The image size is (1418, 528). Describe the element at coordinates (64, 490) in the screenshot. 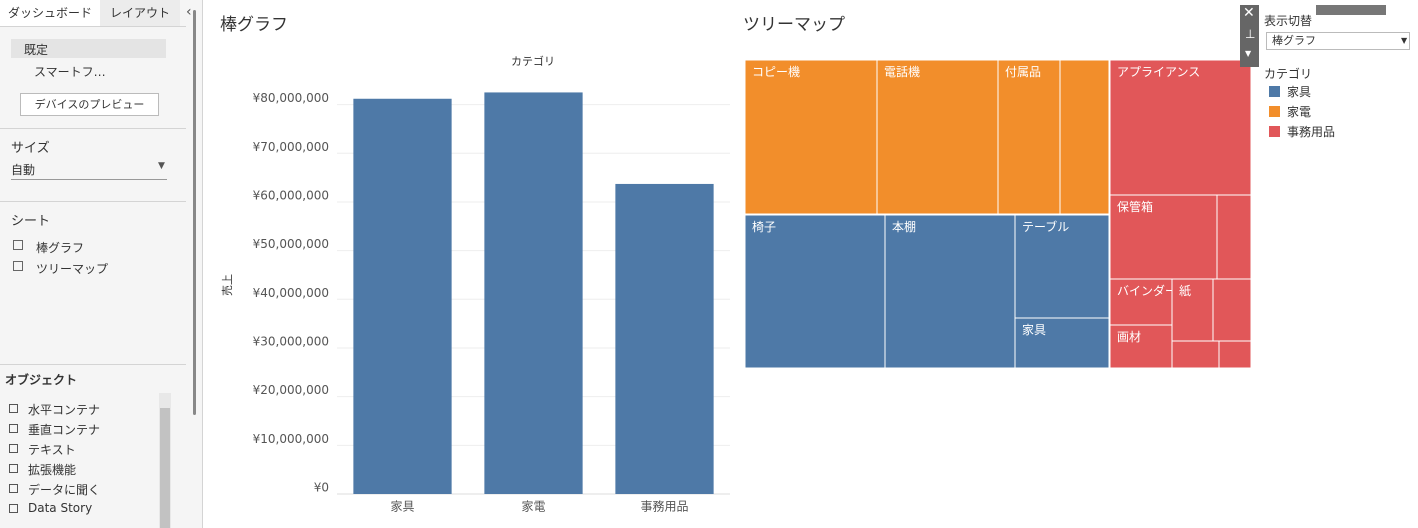

I see `object-item: データに聞く` at that location.